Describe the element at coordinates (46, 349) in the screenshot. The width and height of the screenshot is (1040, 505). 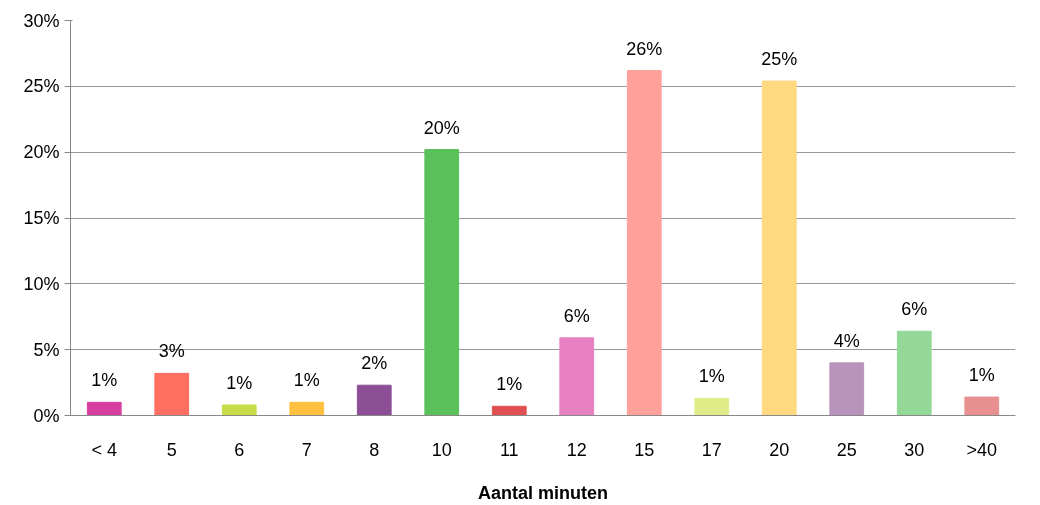
I see `y-tick-label: 5%` at that location.